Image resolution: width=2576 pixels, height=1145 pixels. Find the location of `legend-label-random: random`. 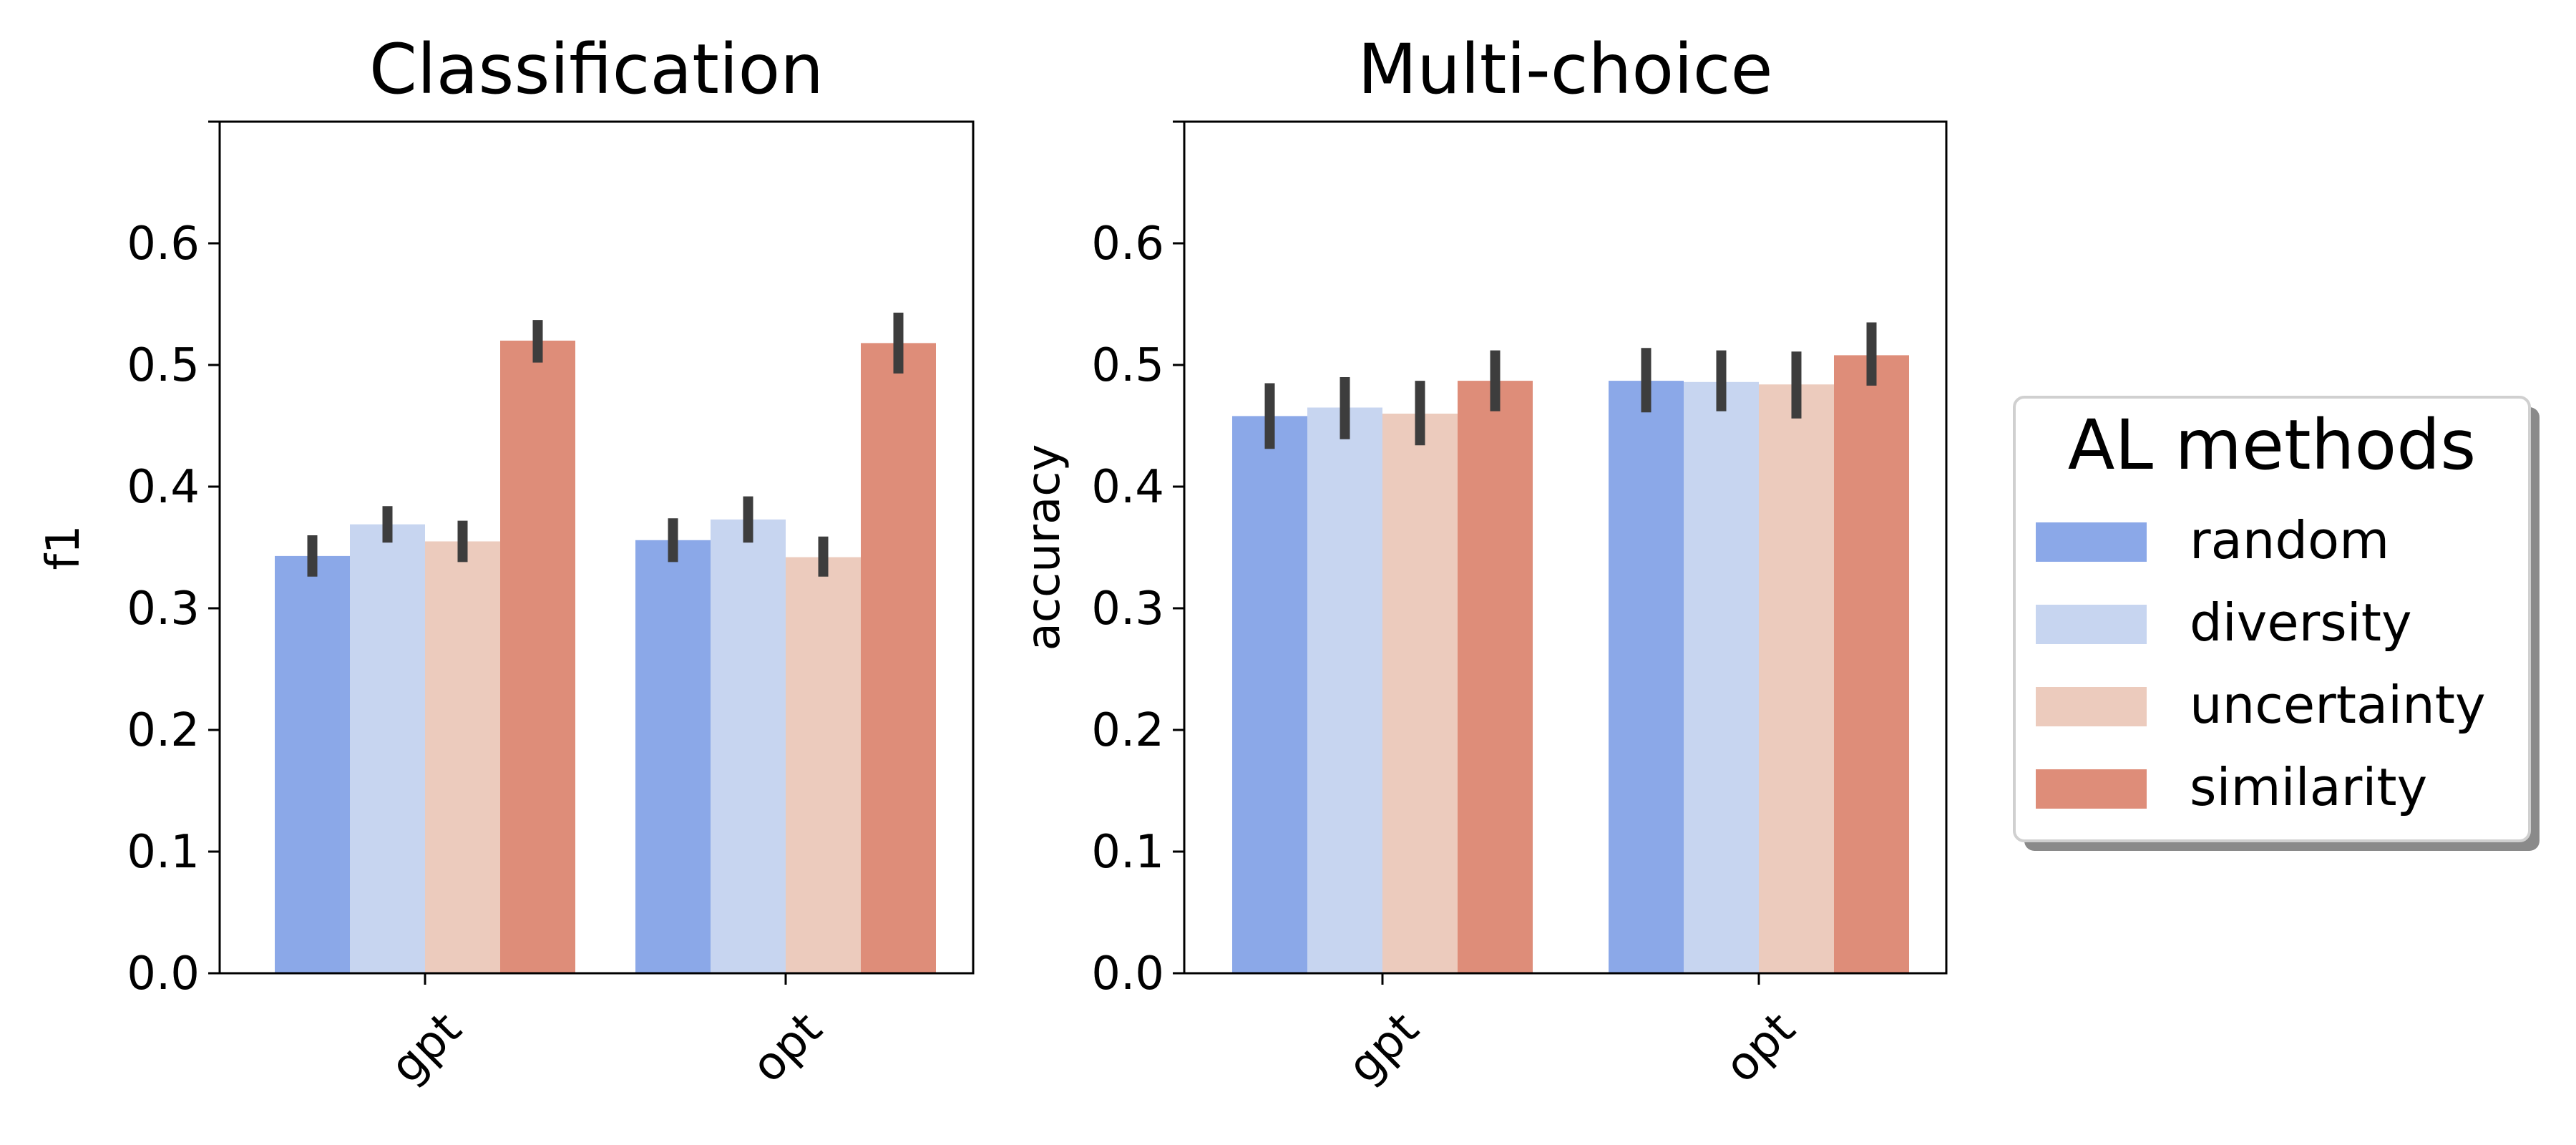

legend-label-random: random is located at coordinates (2289, 540).